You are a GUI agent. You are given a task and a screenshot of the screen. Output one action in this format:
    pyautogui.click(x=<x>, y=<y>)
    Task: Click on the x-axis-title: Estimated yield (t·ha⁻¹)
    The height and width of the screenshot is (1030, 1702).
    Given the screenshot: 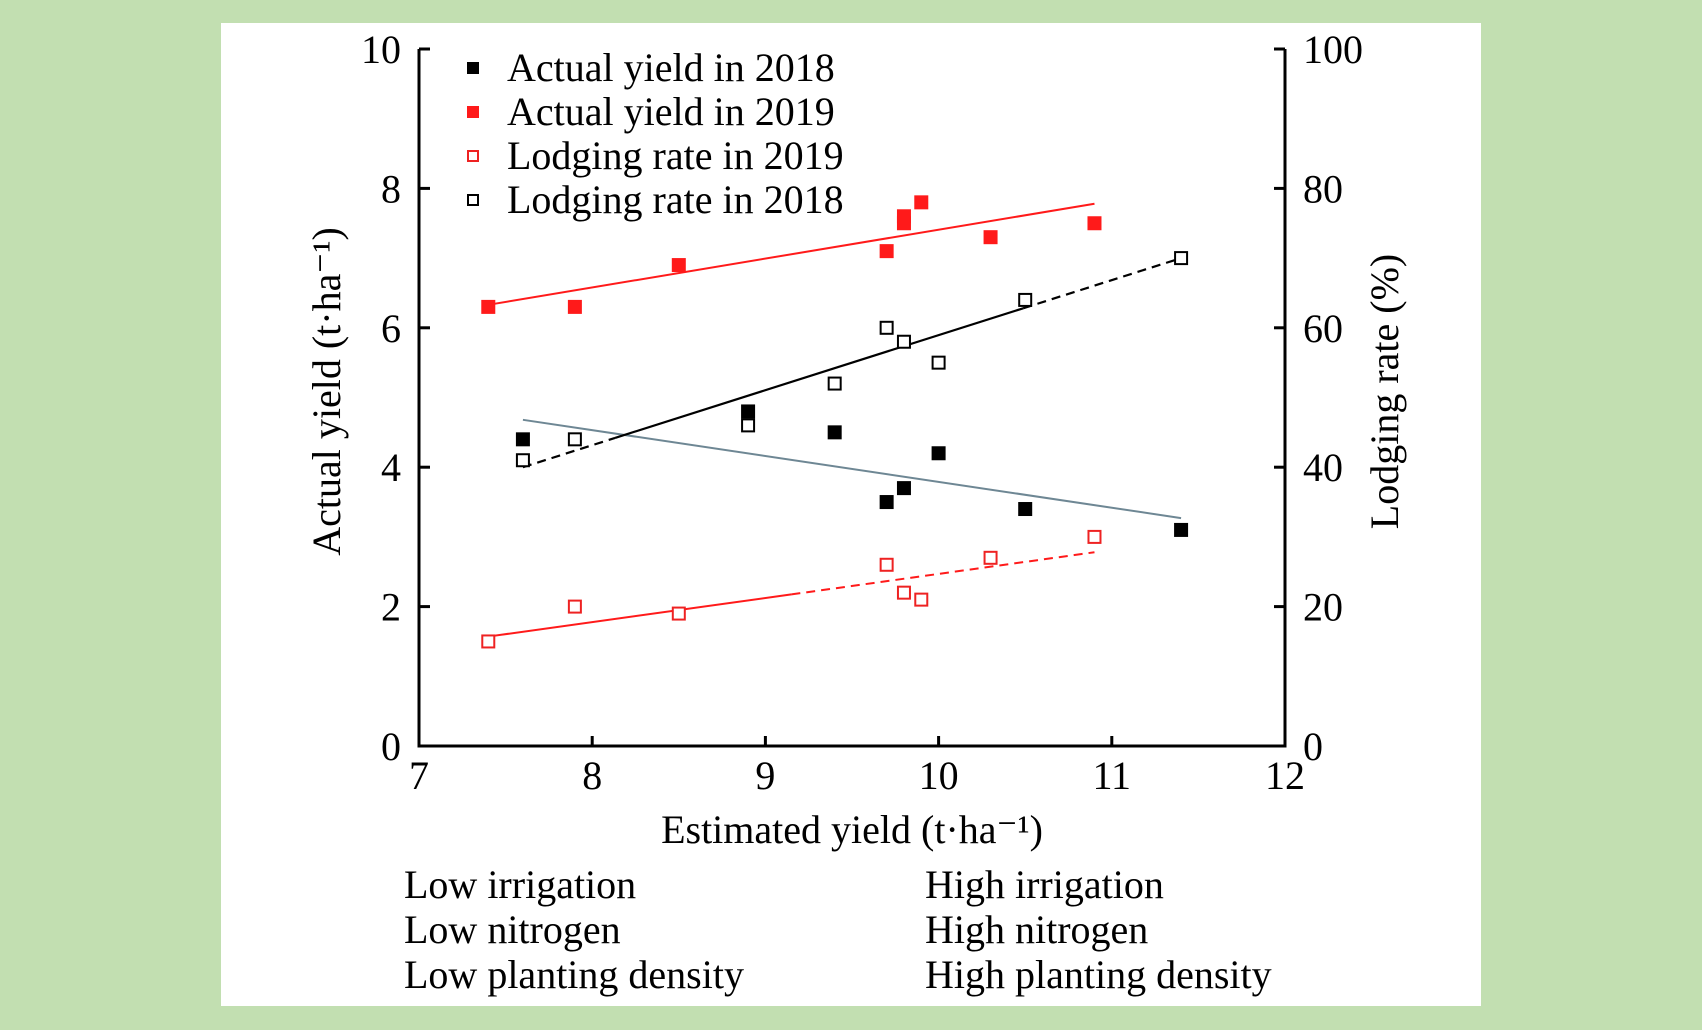 What is the action you would take?
    pyautogui.click(x=852, y=829)
    